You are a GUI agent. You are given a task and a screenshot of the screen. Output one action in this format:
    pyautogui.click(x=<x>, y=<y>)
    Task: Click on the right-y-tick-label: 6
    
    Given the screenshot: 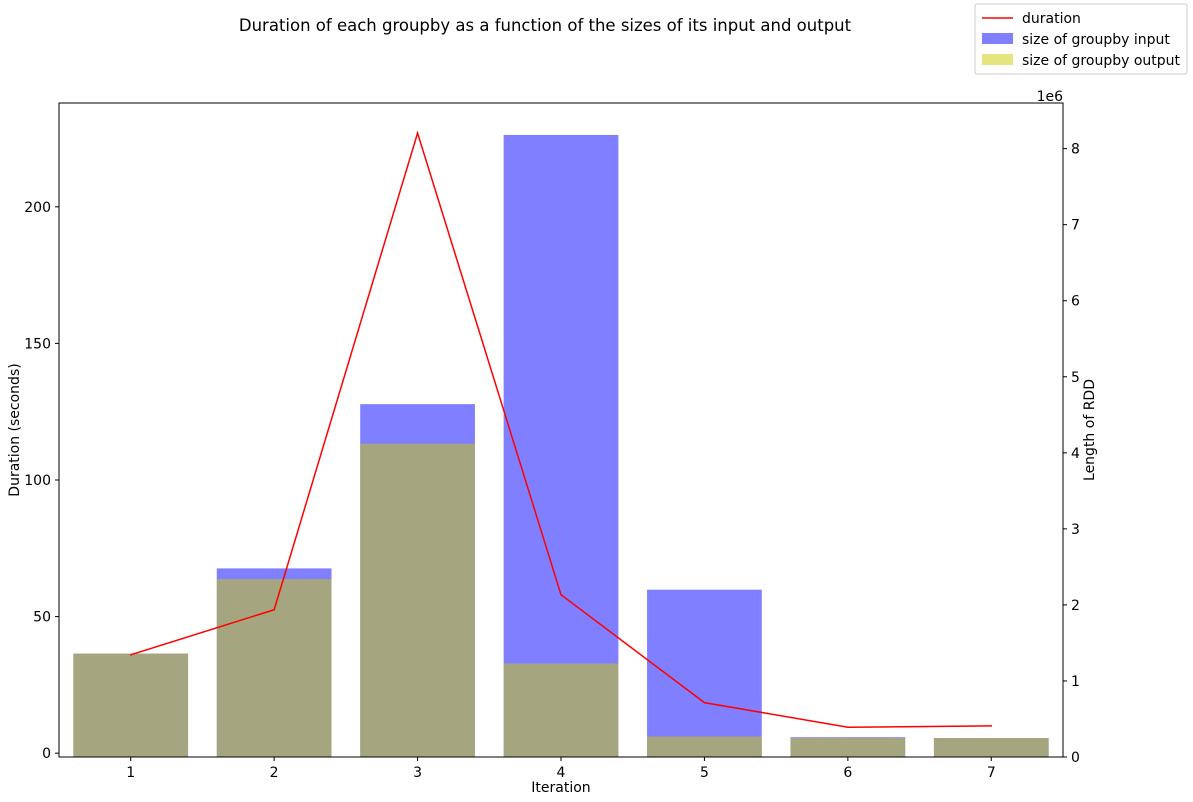 What is the action you would take?
    pyautogui.click(x=1075, y=302)
    